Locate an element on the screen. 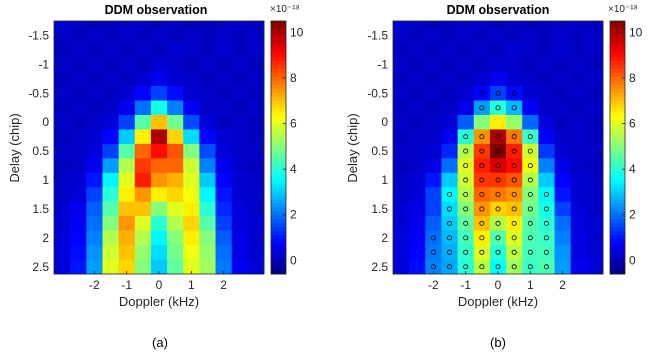  panel-b-colorbar: 0 2 4 6 8 10 is located at coordinates (626, 147).